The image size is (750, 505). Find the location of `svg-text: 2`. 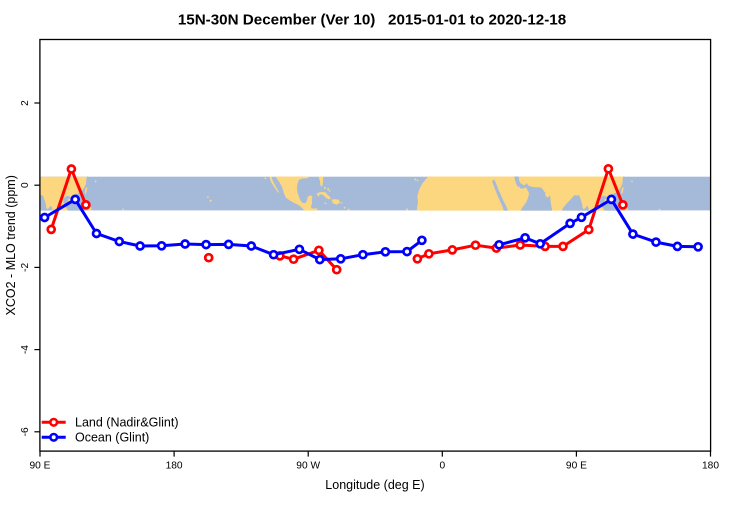

svg-text: 2 is located at coordinates (25, 103).